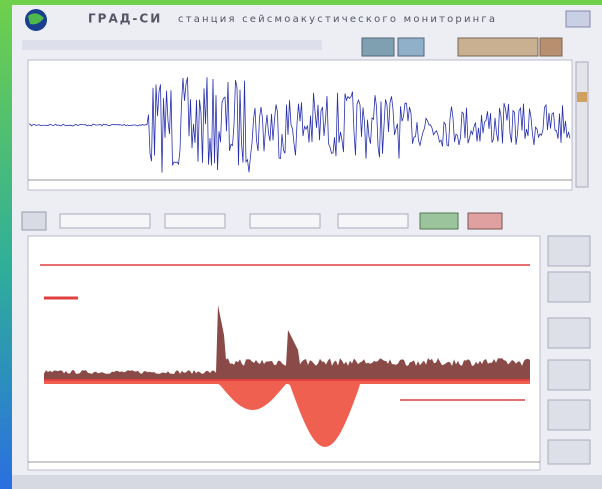  What do you see at coordinates (36, 19) in the screenshot?
I see `logo-land` at bounding box center [36, 19].